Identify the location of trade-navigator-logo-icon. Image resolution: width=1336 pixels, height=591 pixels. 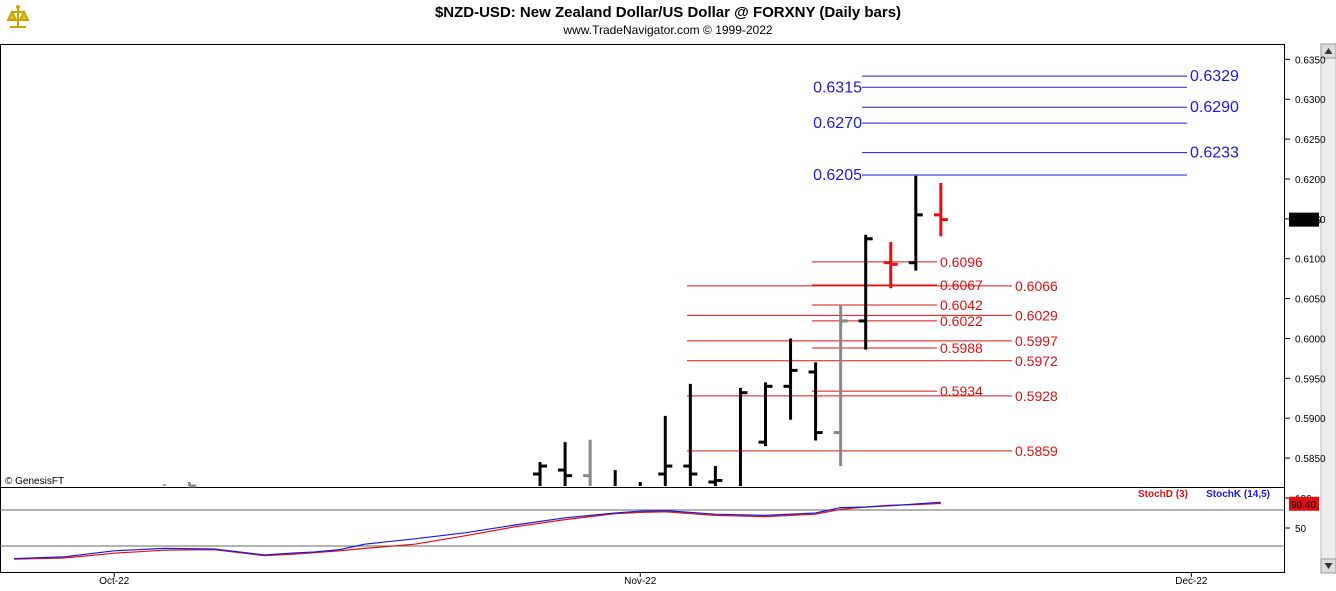
(18, 19).